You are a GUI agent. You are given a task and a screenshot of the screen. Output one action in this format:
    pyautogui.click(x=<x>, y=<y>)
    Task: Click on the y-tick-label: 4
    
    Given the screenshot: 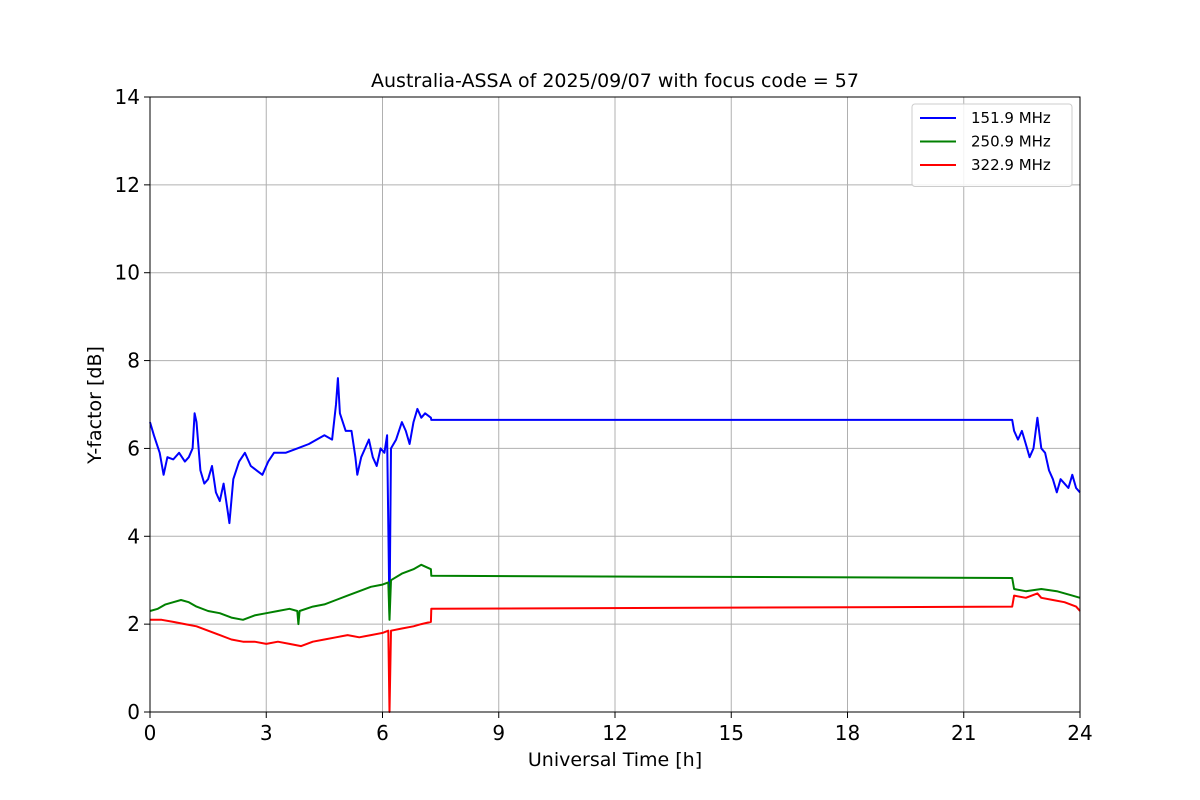 What is the action you would take?
    pyautogui.click(x=133, y=536)
    